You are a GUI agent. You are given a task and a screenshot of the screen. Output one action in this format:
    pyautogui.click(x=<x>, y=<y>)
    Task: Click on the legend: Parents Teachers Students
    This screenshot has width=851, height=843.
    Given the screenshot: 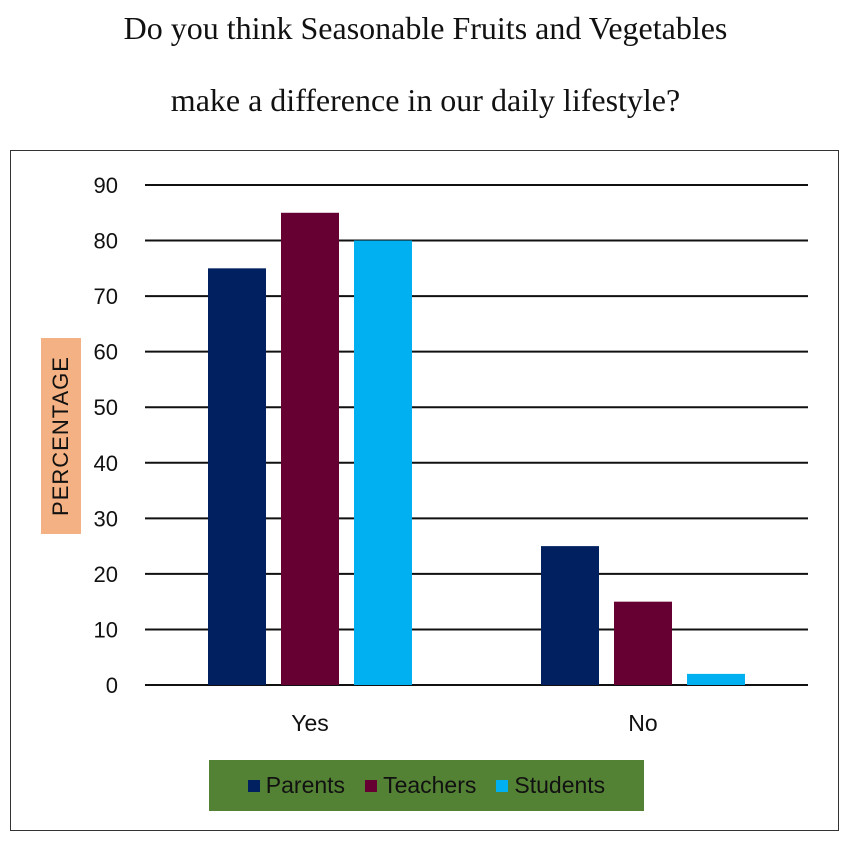 What is the action you would take?
    pyautogui.click(x=426, y=785)
    